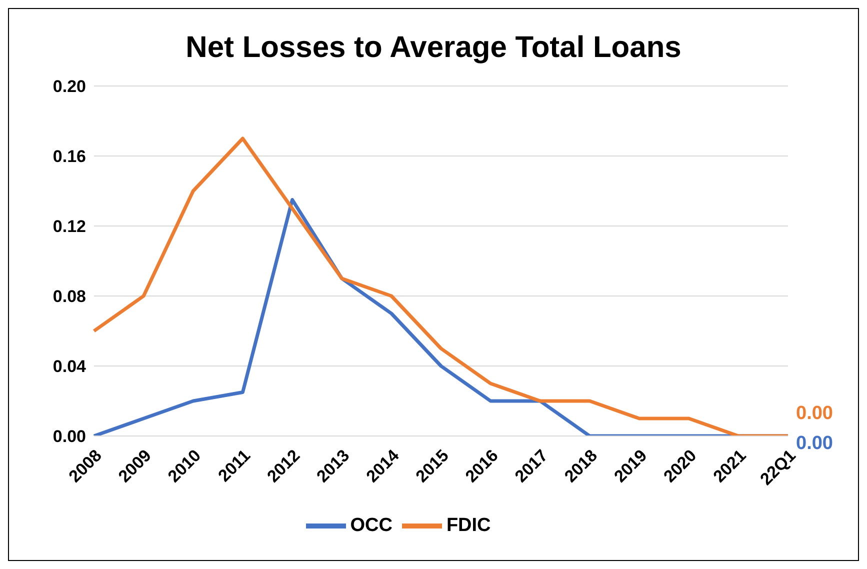  I want to click on legend-label: OCC, so click(371, 525).